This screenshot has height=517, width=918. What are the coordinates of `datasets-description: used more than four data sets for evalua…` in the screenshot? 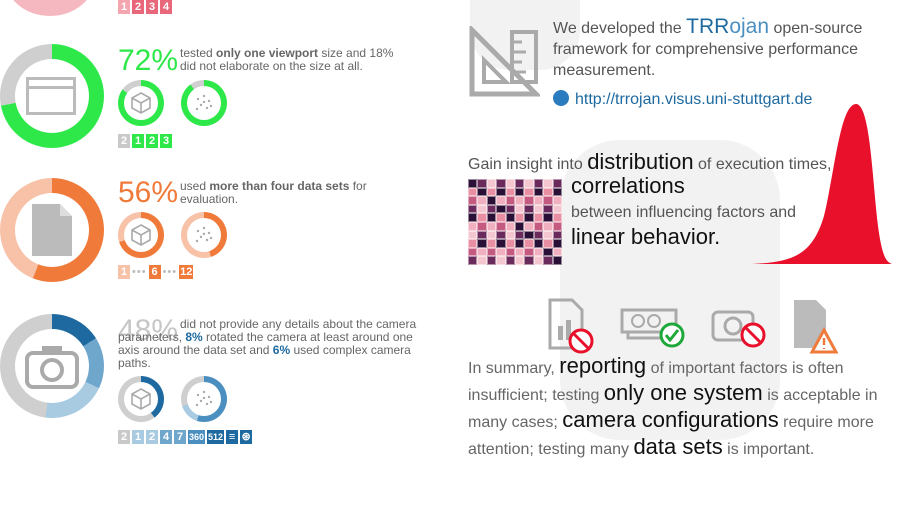 It's located at (273, 192).